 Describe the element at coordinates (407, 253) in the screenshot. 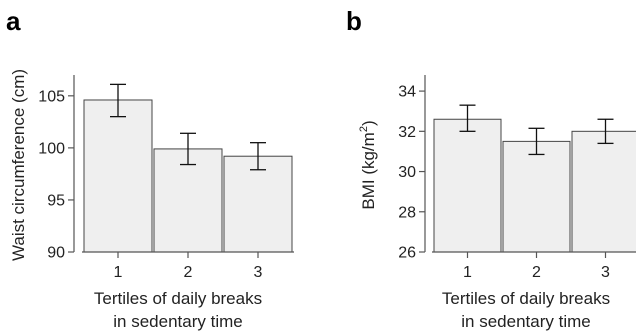

I see `panel-b-y-tick-label: 26` at that location.